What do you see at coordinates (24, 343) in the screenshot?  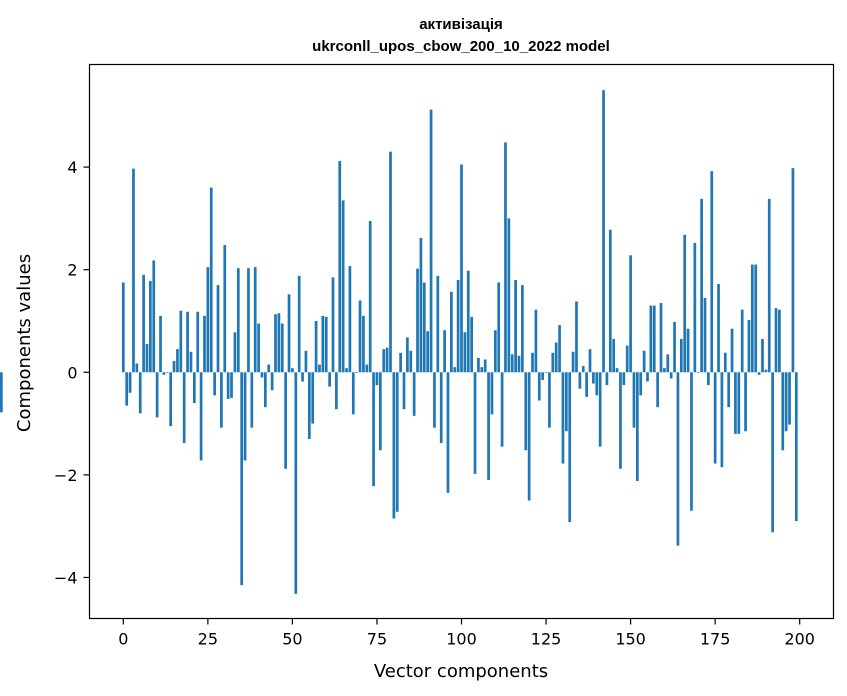 I see `y-axis-label: Components values` at bounding box center [24, 343].